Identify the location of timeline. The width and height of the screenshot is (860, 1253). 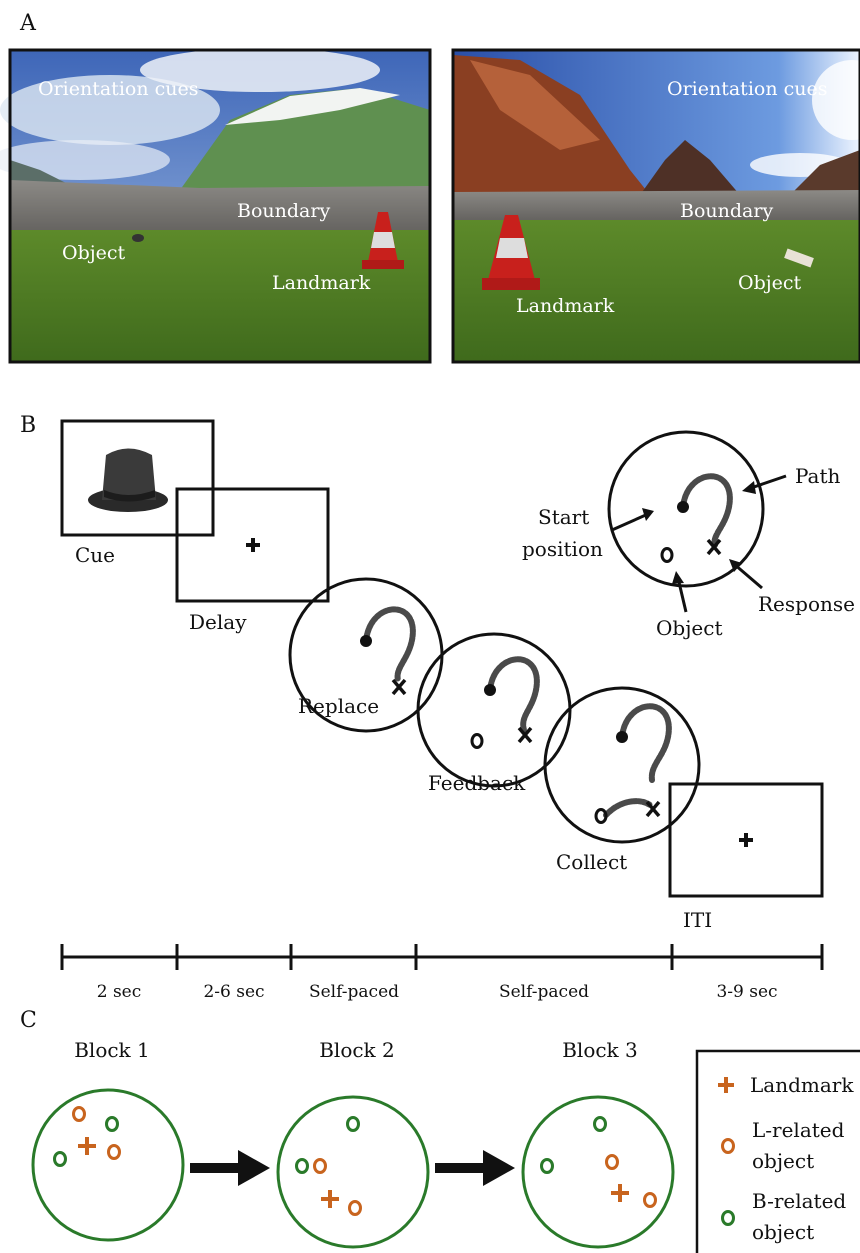
(442, 957).